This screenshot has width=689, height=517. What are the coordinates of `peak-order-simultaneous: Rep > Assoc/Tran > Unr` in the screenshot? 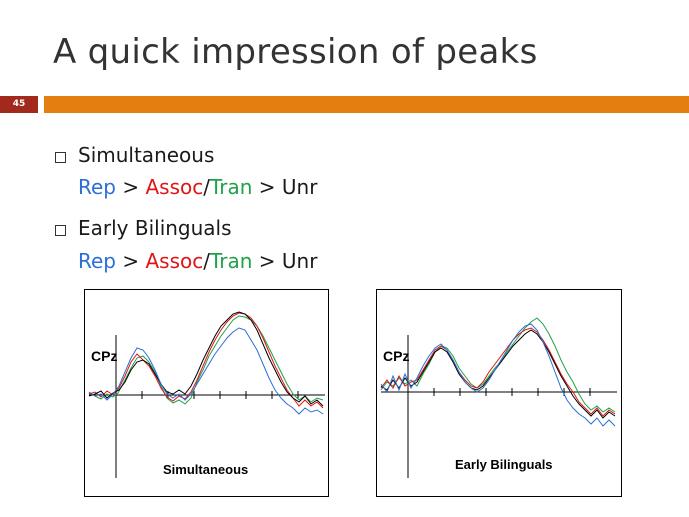 It's located at (197, 187).